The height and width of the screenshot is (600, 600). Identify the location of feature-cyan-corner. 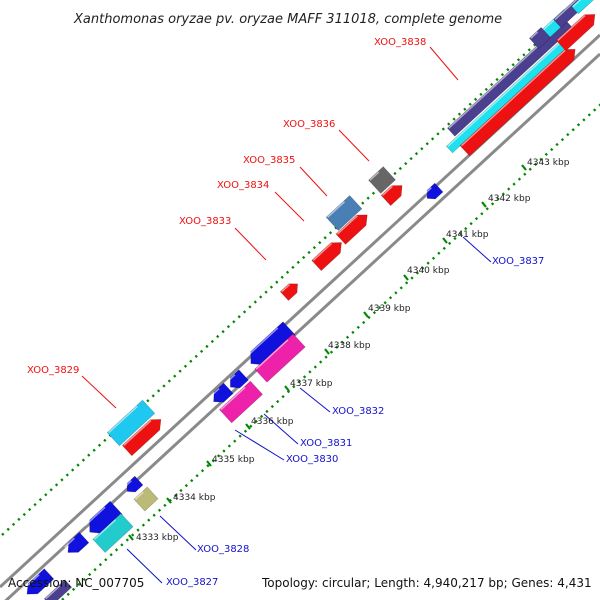
(585, 7).